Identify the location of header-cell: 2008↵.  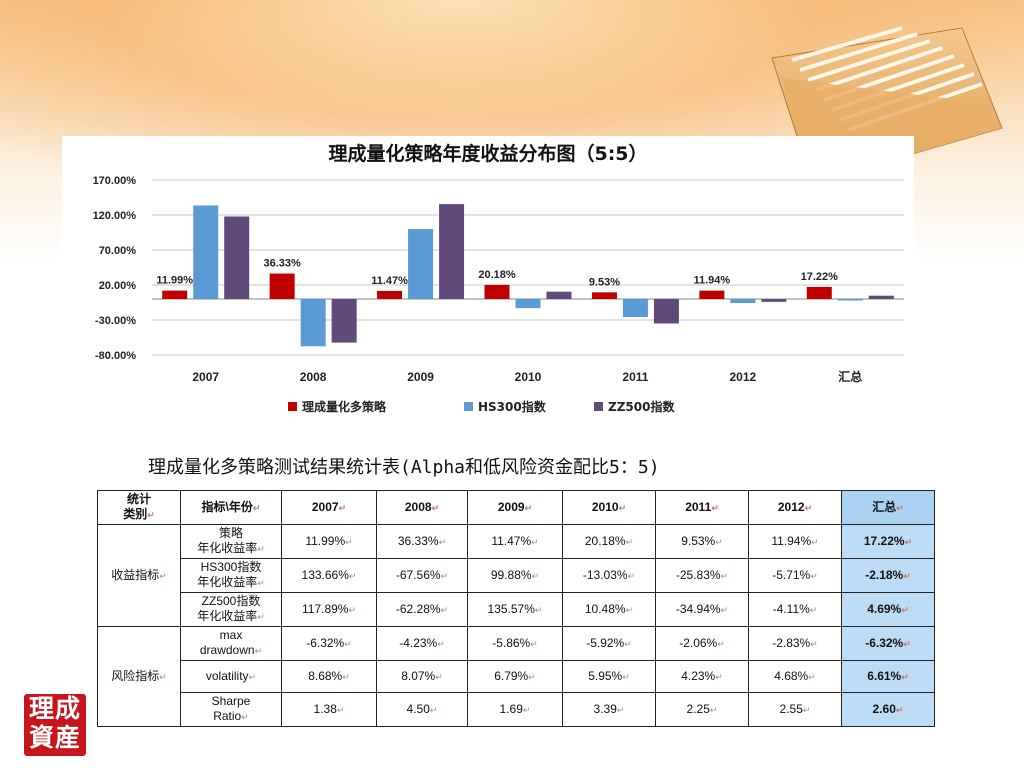
(422, 507).